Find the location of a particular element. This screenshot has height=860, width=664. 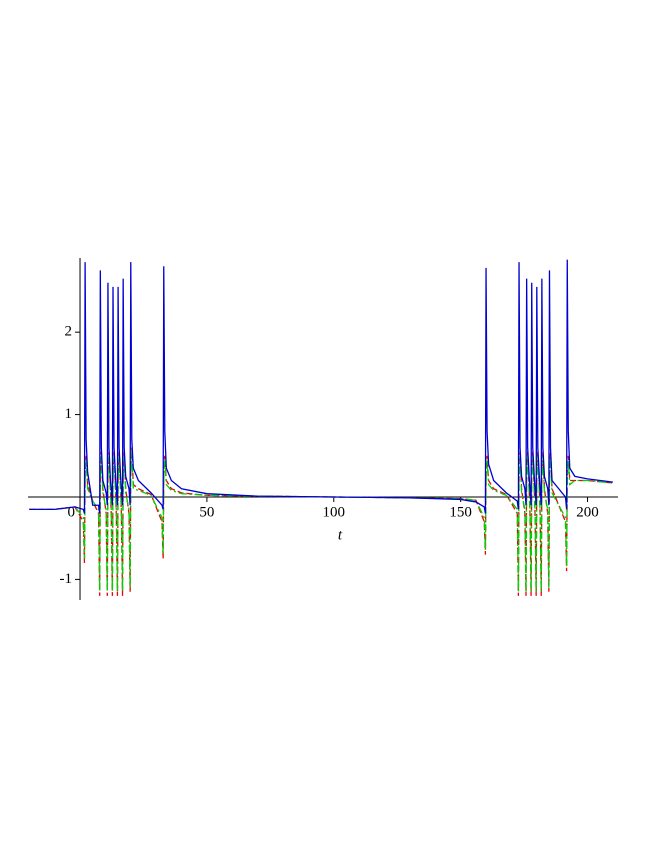

x-tick-label: 50 is located at coordinates (206, 512).